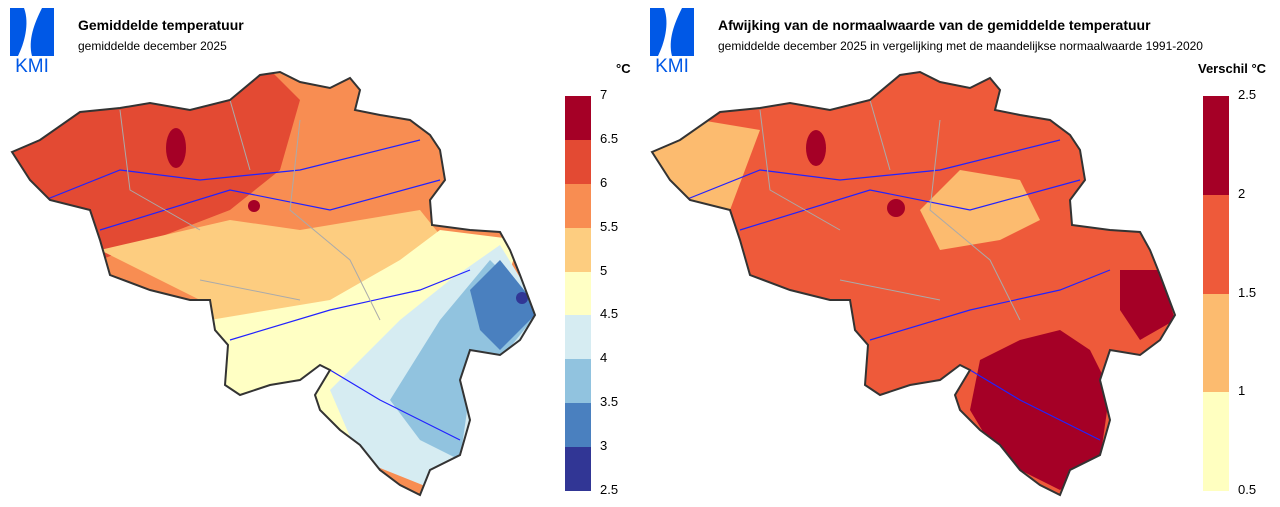 The height and width of the screenshot is (507, 1280). I want to click on region-1-1.5, so click(980, 210).